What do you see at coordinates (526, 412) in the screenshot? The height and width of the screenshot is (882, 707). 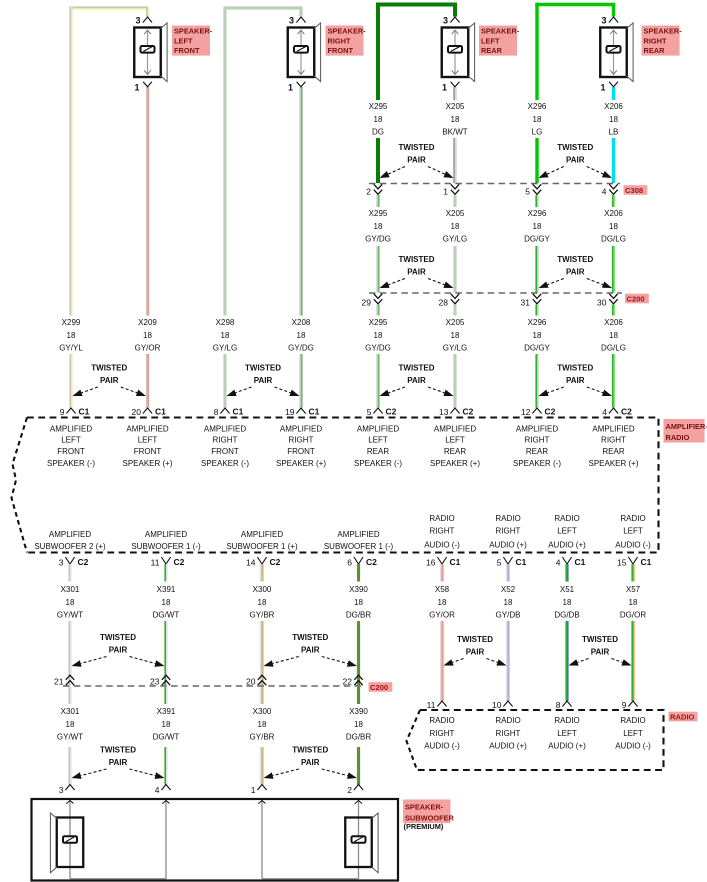 I see `svg-text: 12` at bounding box center [526, 412].